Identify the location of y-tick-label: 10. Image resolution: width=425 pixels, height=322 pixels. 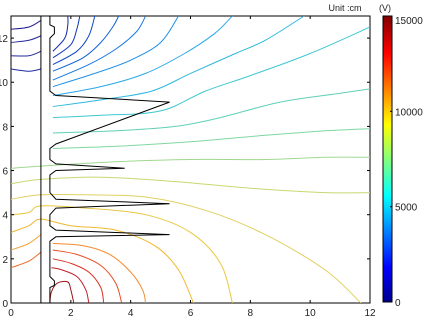
(4, 83).